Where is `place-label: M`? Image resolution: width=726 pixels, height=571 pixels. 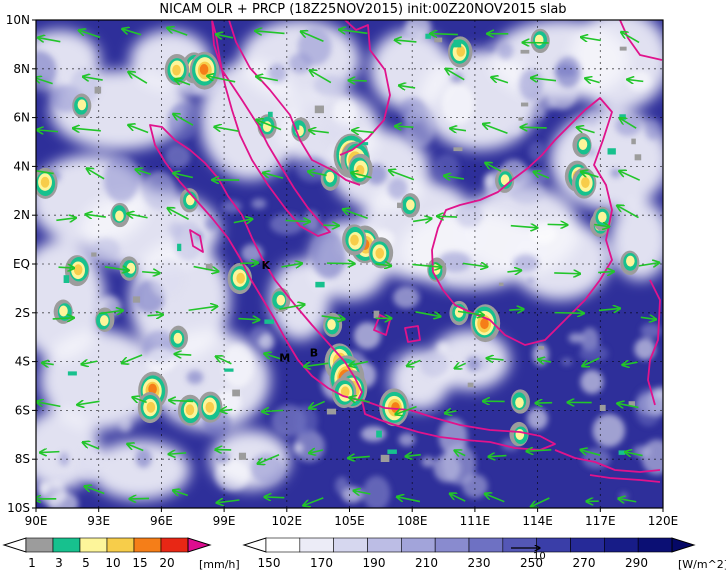
place-label: M is located at coordinates (284, 358).